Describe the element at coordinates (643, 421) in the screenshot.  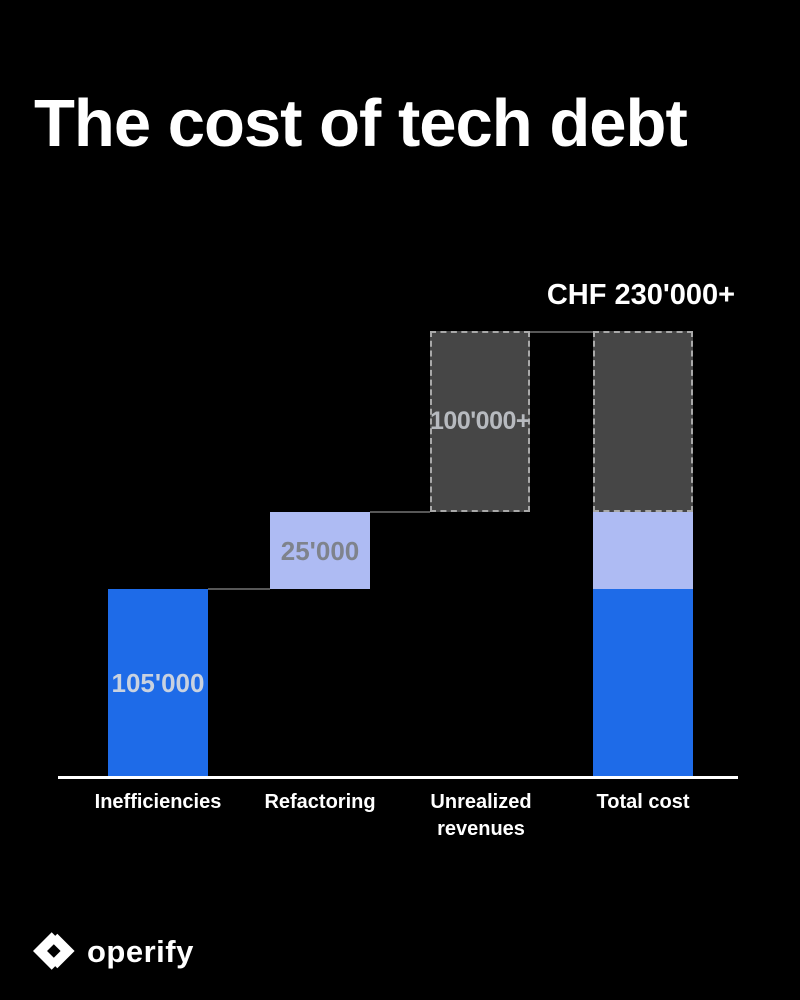
I see `bar-total-segment-unrealized` at that location.